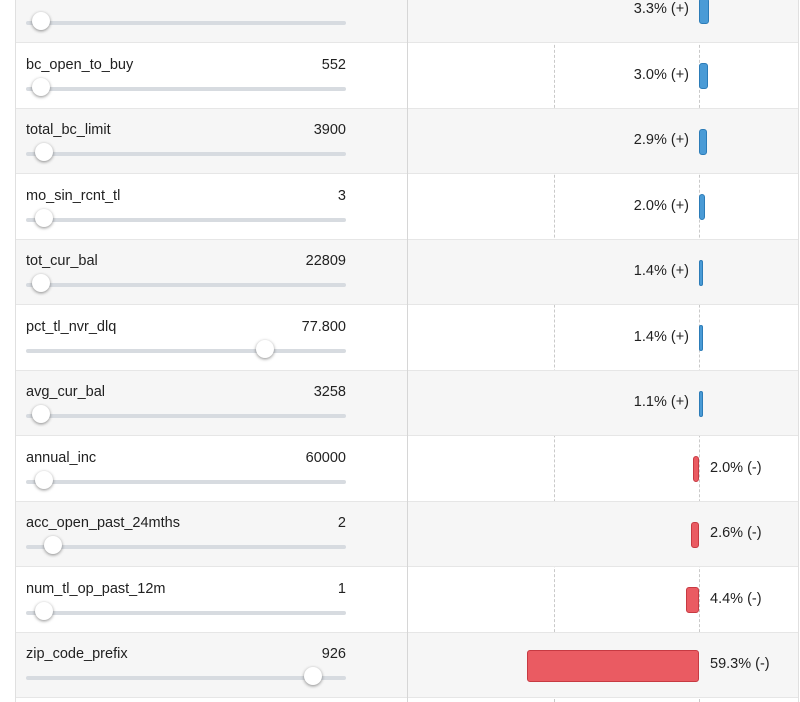 This screenshot has width=800, height=702. What do you see at coordinates (661, 205) in the screenshot?
I see `contribution-label: 2.0% (+)` at bounding box center [661, 205].